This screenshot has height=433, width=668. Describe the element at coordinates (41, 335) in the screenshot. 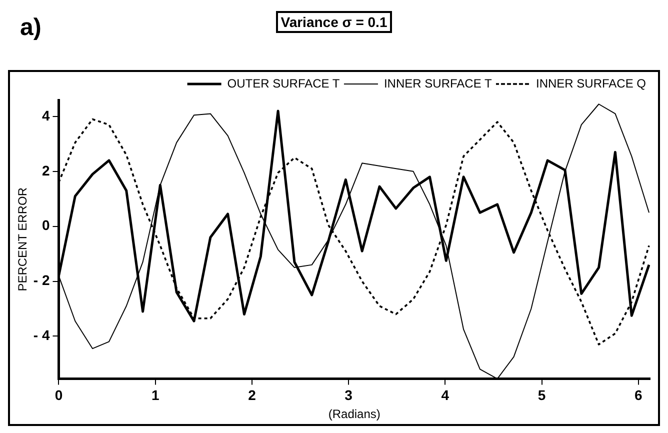

I see `y-tick-label: - 4` at that location.